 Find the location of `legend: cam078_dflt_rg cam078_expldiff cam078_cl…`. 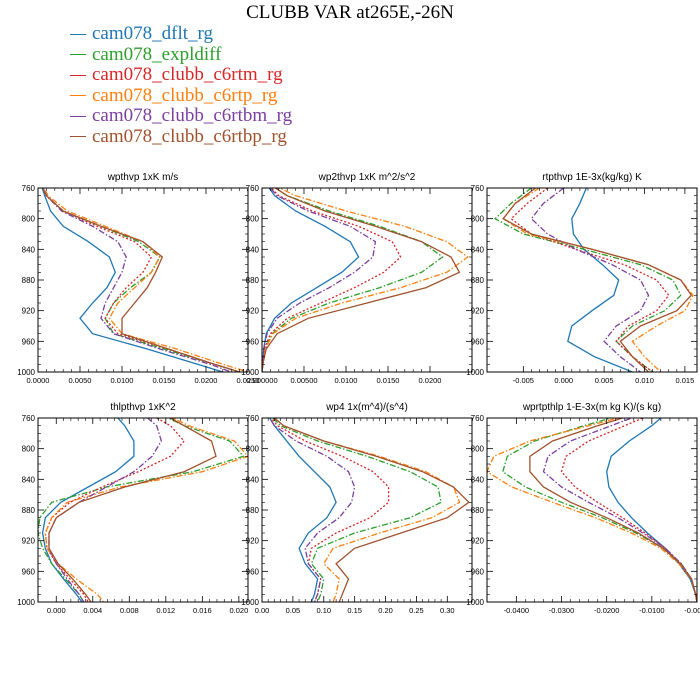

legend: cam078_dflt_rg cam078_expldiff cam078_cl… is located at coordinates (181, 85).